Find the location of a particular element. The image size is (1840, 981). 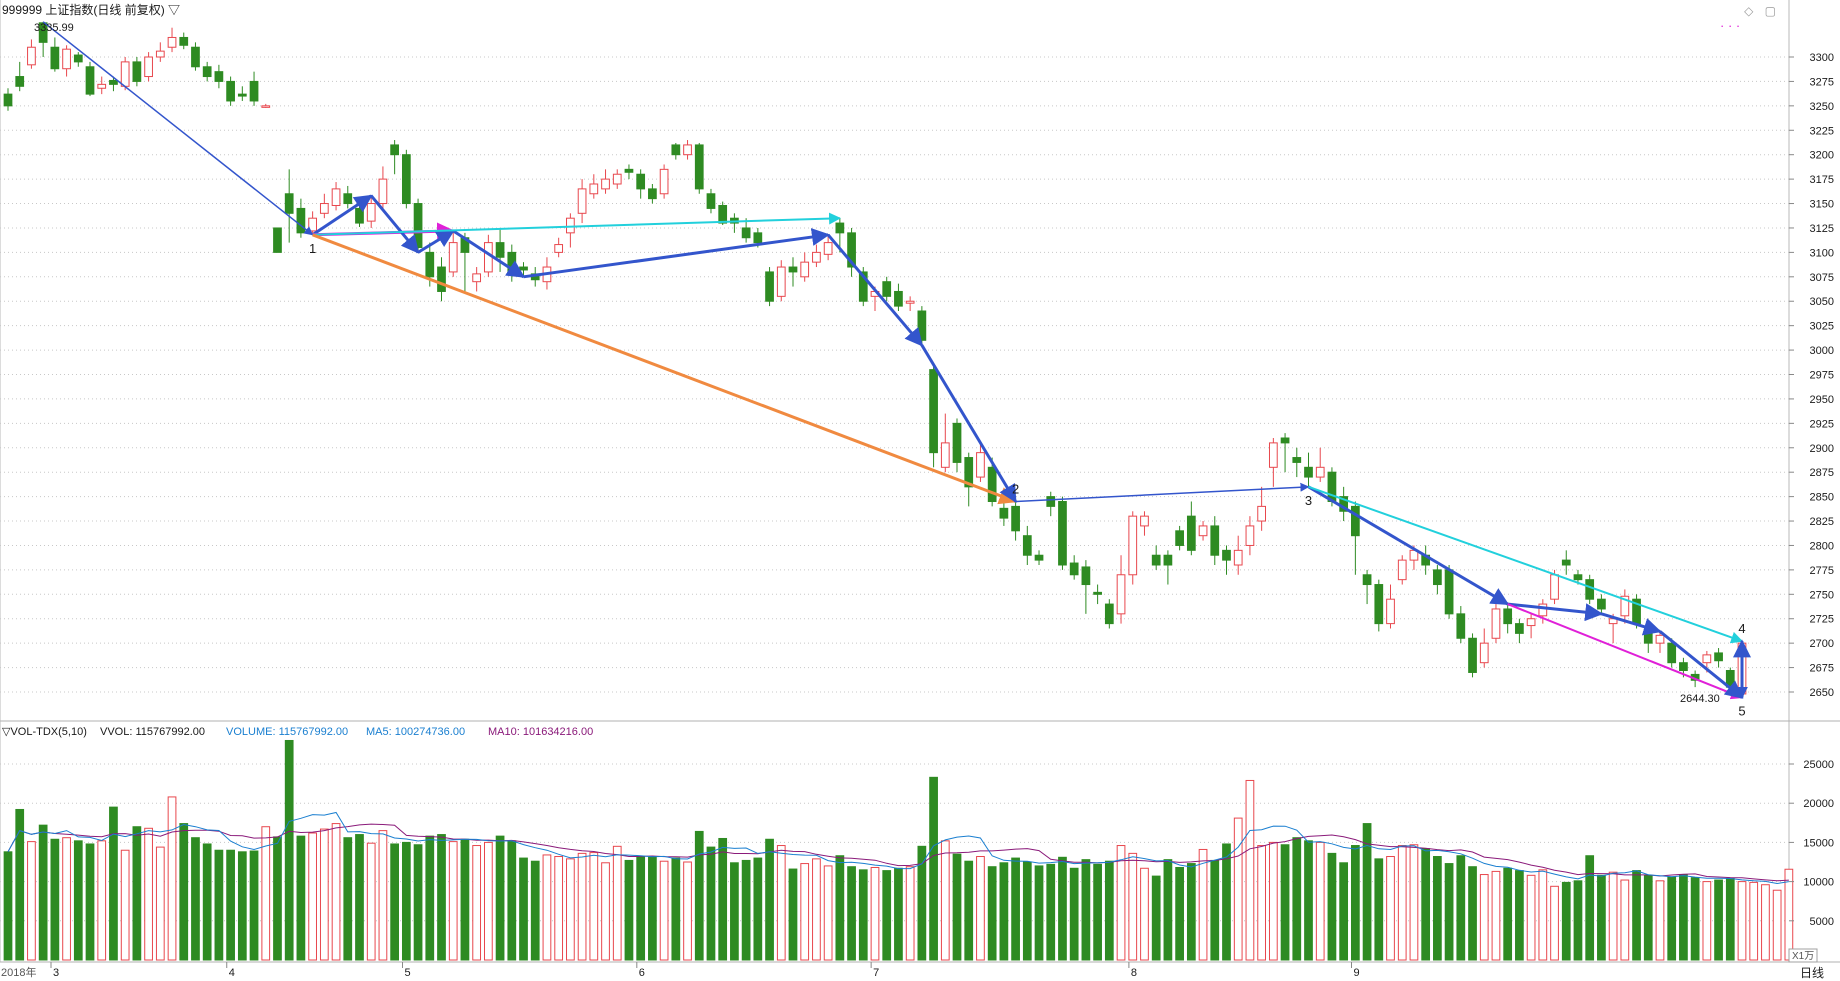

period-label: 日线 is located at coordinates (1812, 973).